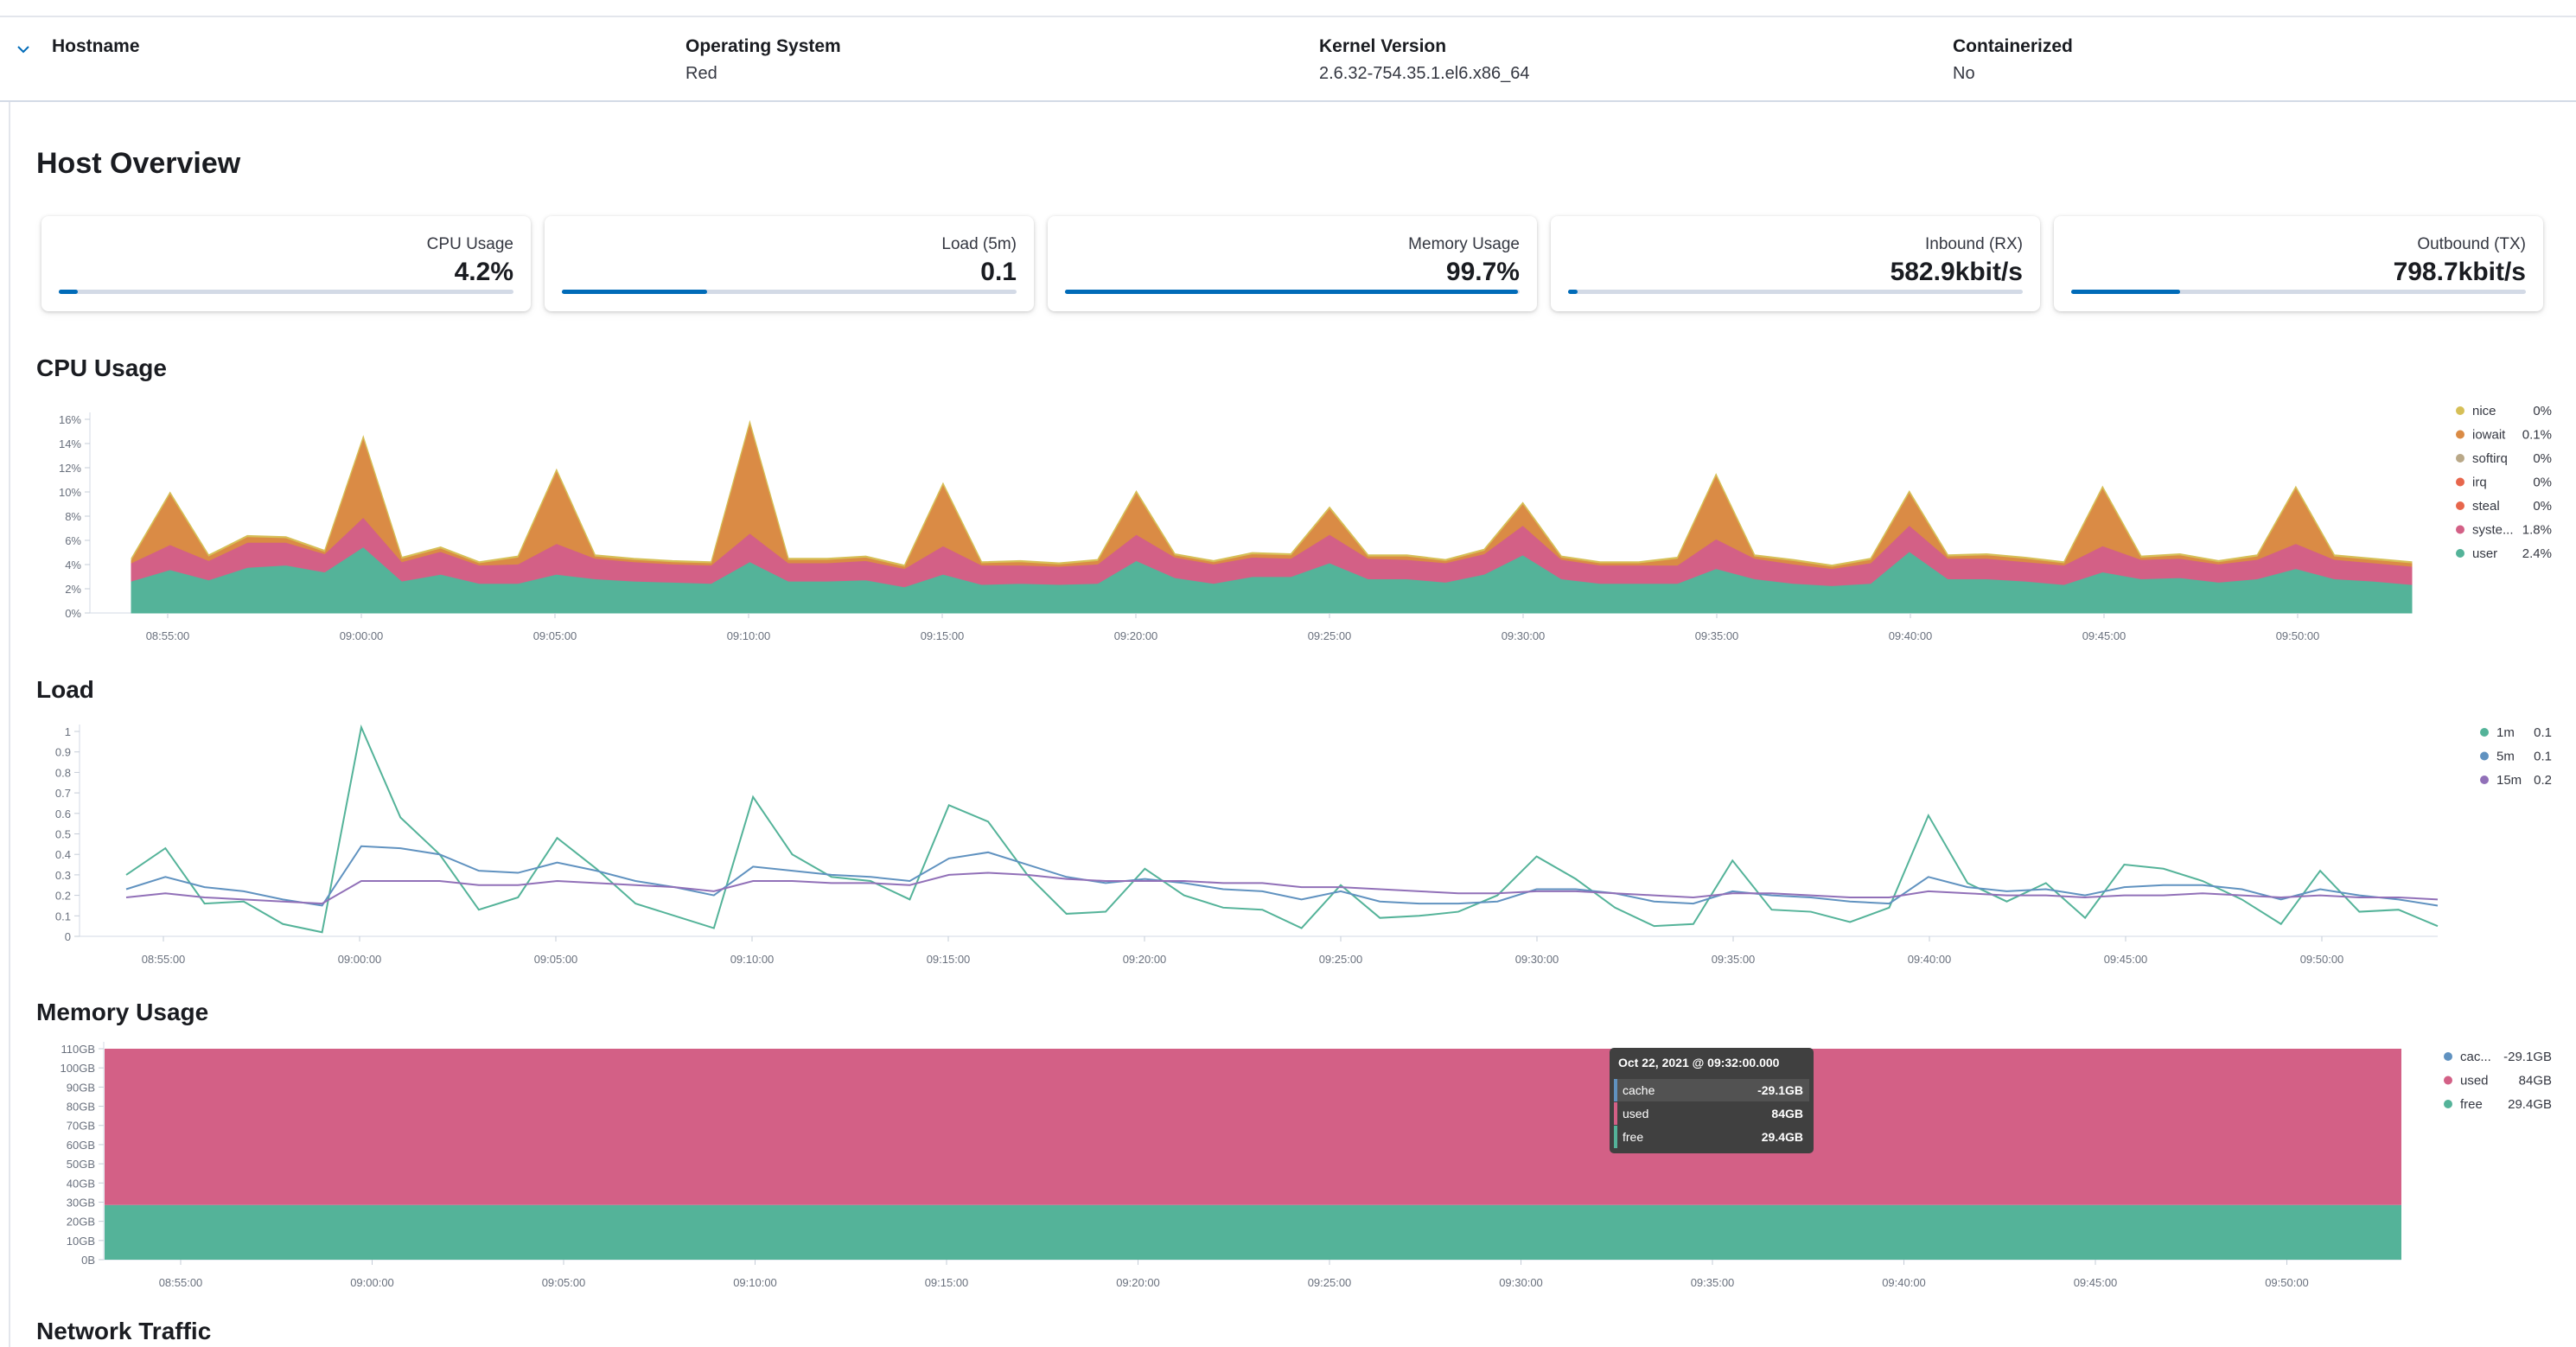 The image size is (2576, 1347). I want to click on tooltip-label: used, so click(1635, 1113).